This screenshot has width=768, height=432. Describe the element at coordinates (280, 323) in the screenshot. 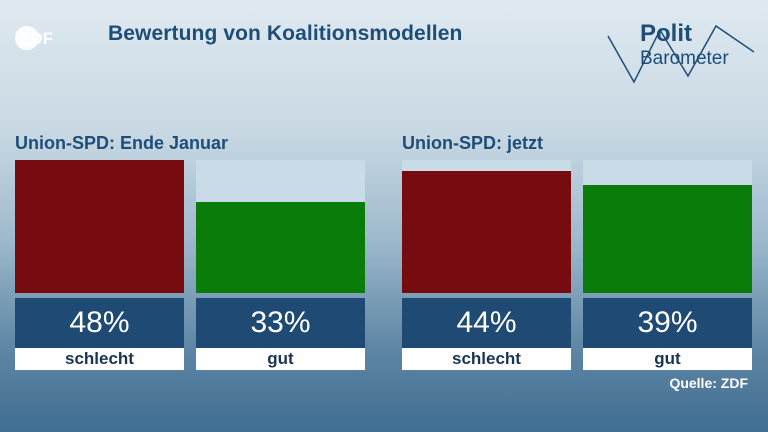

I see `value-label: 33%` at that location.